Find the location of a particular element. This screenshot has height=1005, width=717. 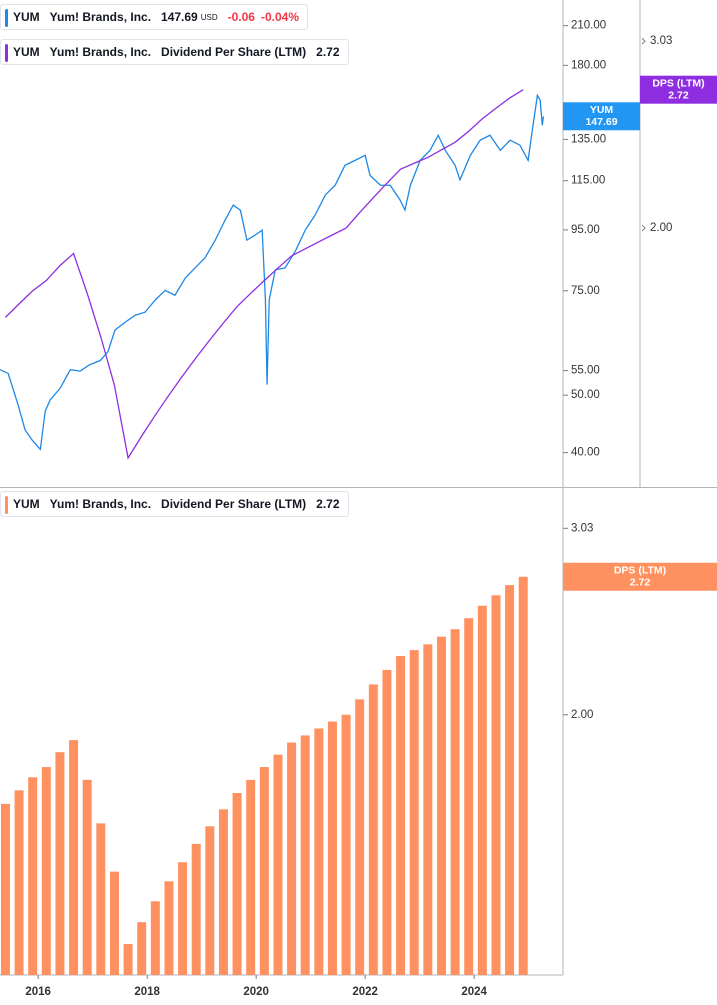

y2-tick-label: 2.00 is located at coordinates (661, 228).